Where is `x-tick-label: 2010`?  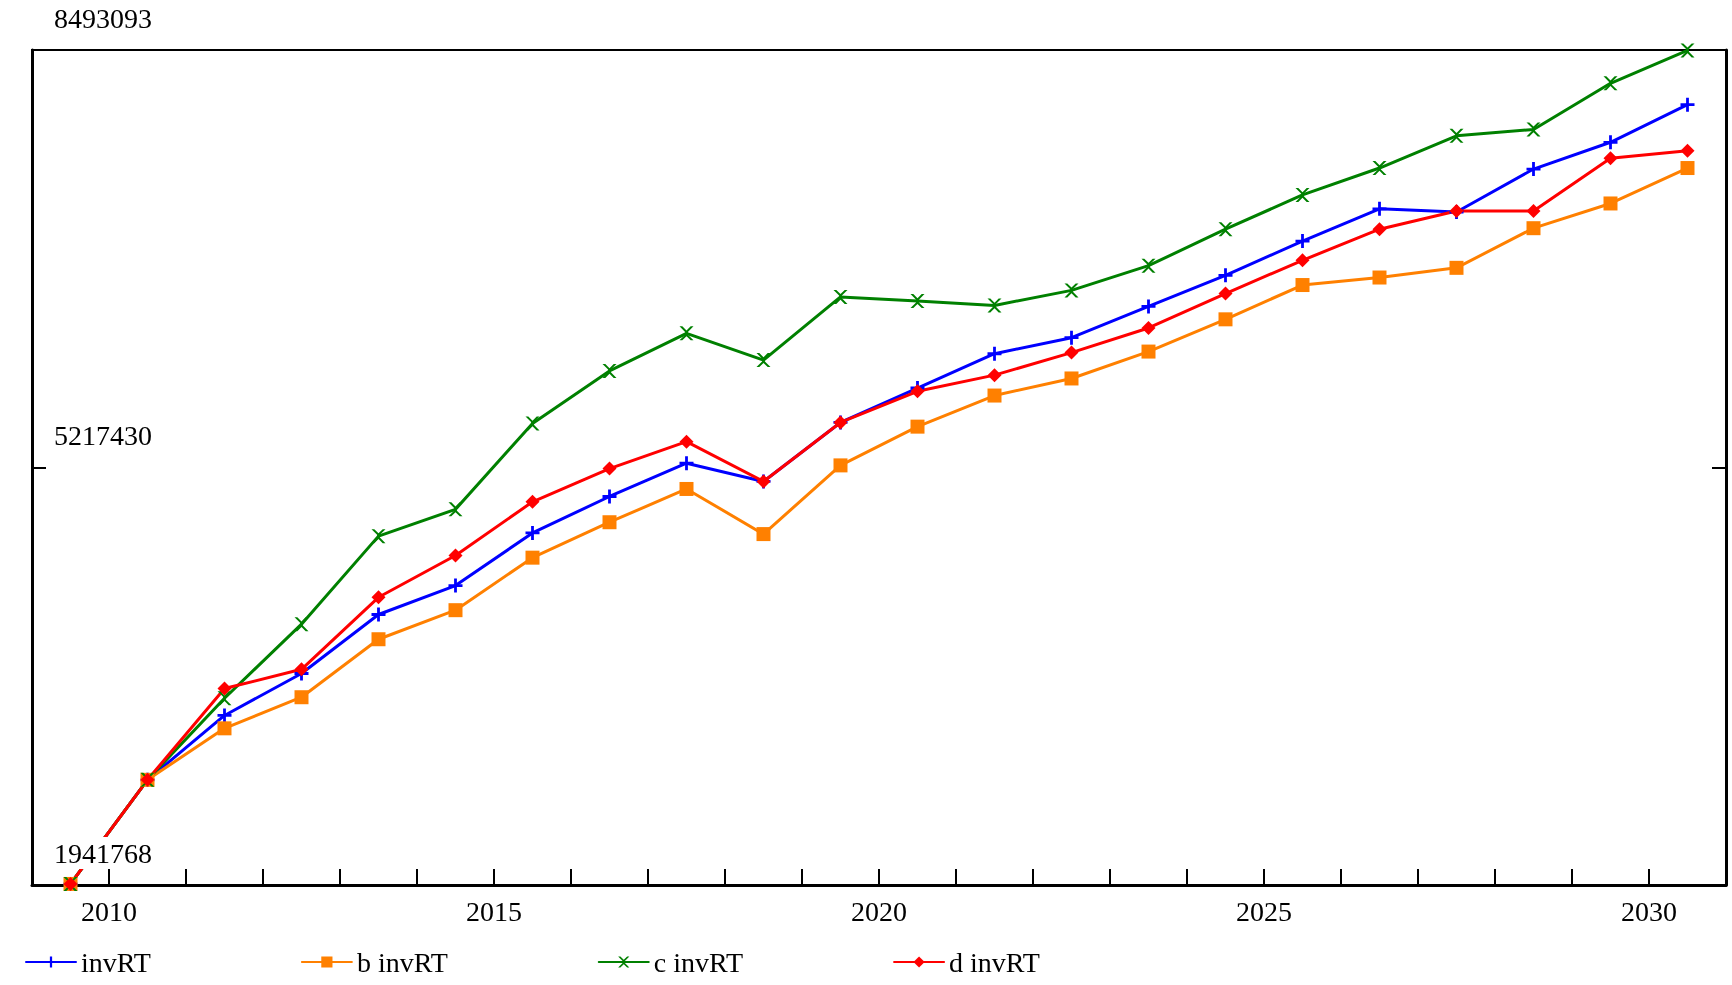
x-tick-label: 2010 is located at coordinates (109, 911).